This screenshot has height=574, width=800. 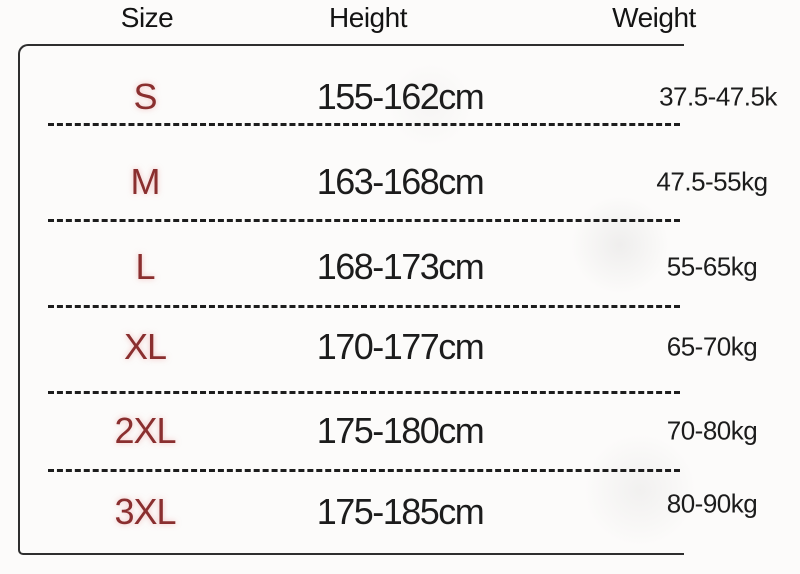 I want to click on weight-cell: 55-65kg, so click(x=712, y=266).